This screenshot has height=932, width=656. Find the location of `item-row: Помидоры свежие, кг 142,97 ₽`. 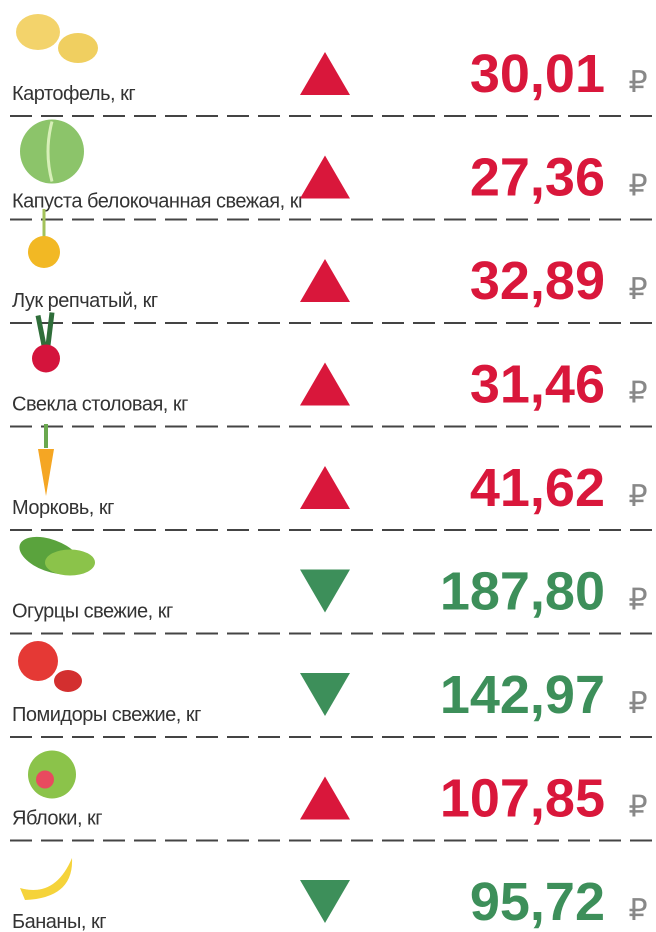

item-row: Помидоры свежие, кг 142,97 ₽ is located at coordinates (333, 689).